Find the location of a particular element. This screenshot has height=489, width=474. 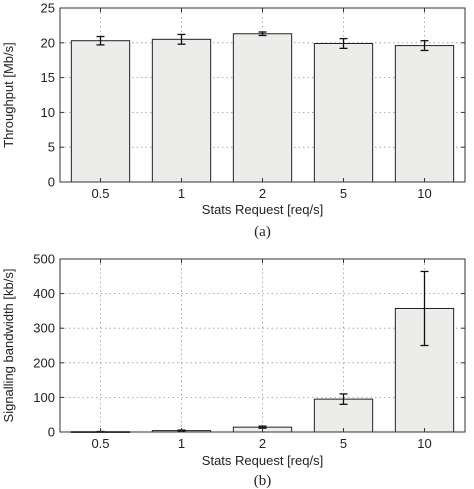

figure-caption: (a) is located at coordinates (262, 232).